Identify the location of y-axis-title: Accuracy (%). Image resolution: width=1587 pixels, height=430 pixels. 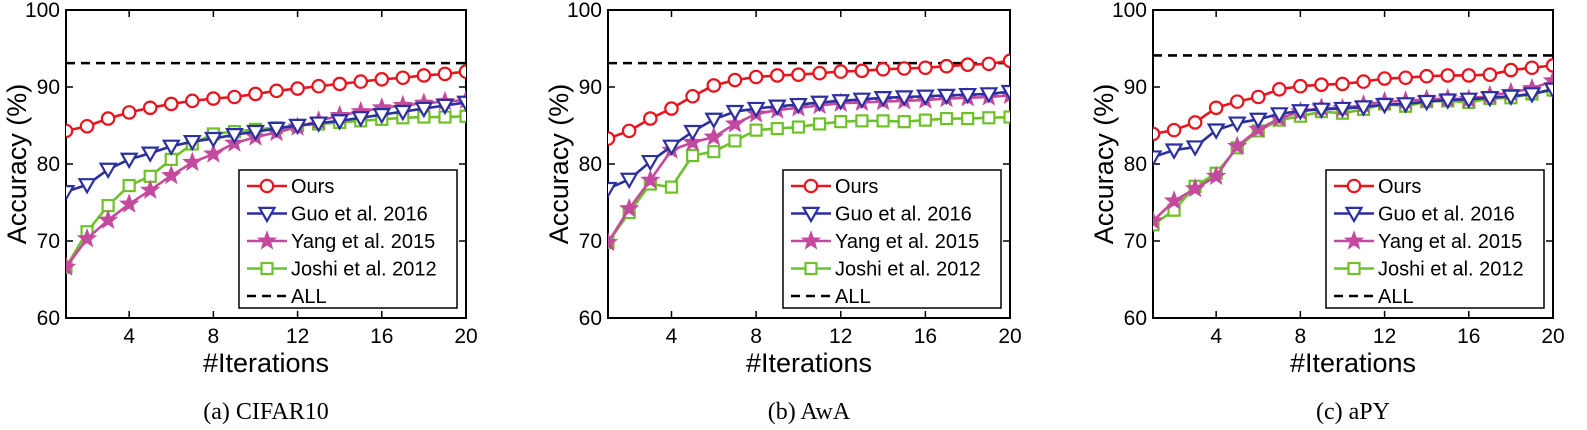
(17, 164).